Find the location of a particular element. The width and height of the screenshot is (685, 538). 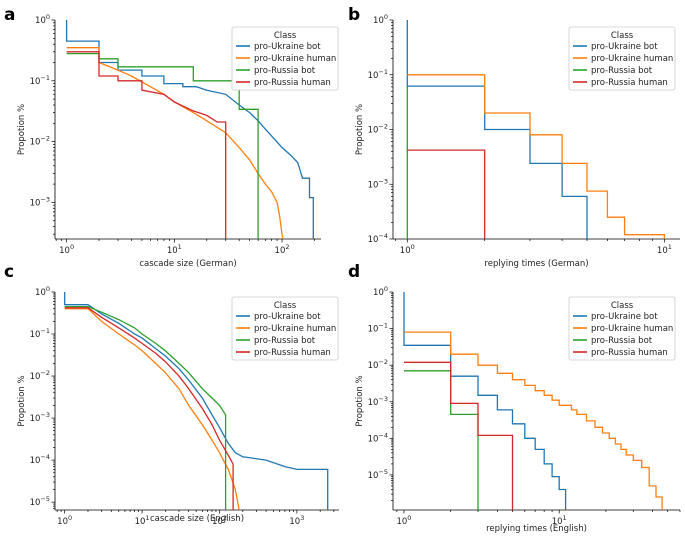

series-group is located at coordinates (189, 129).